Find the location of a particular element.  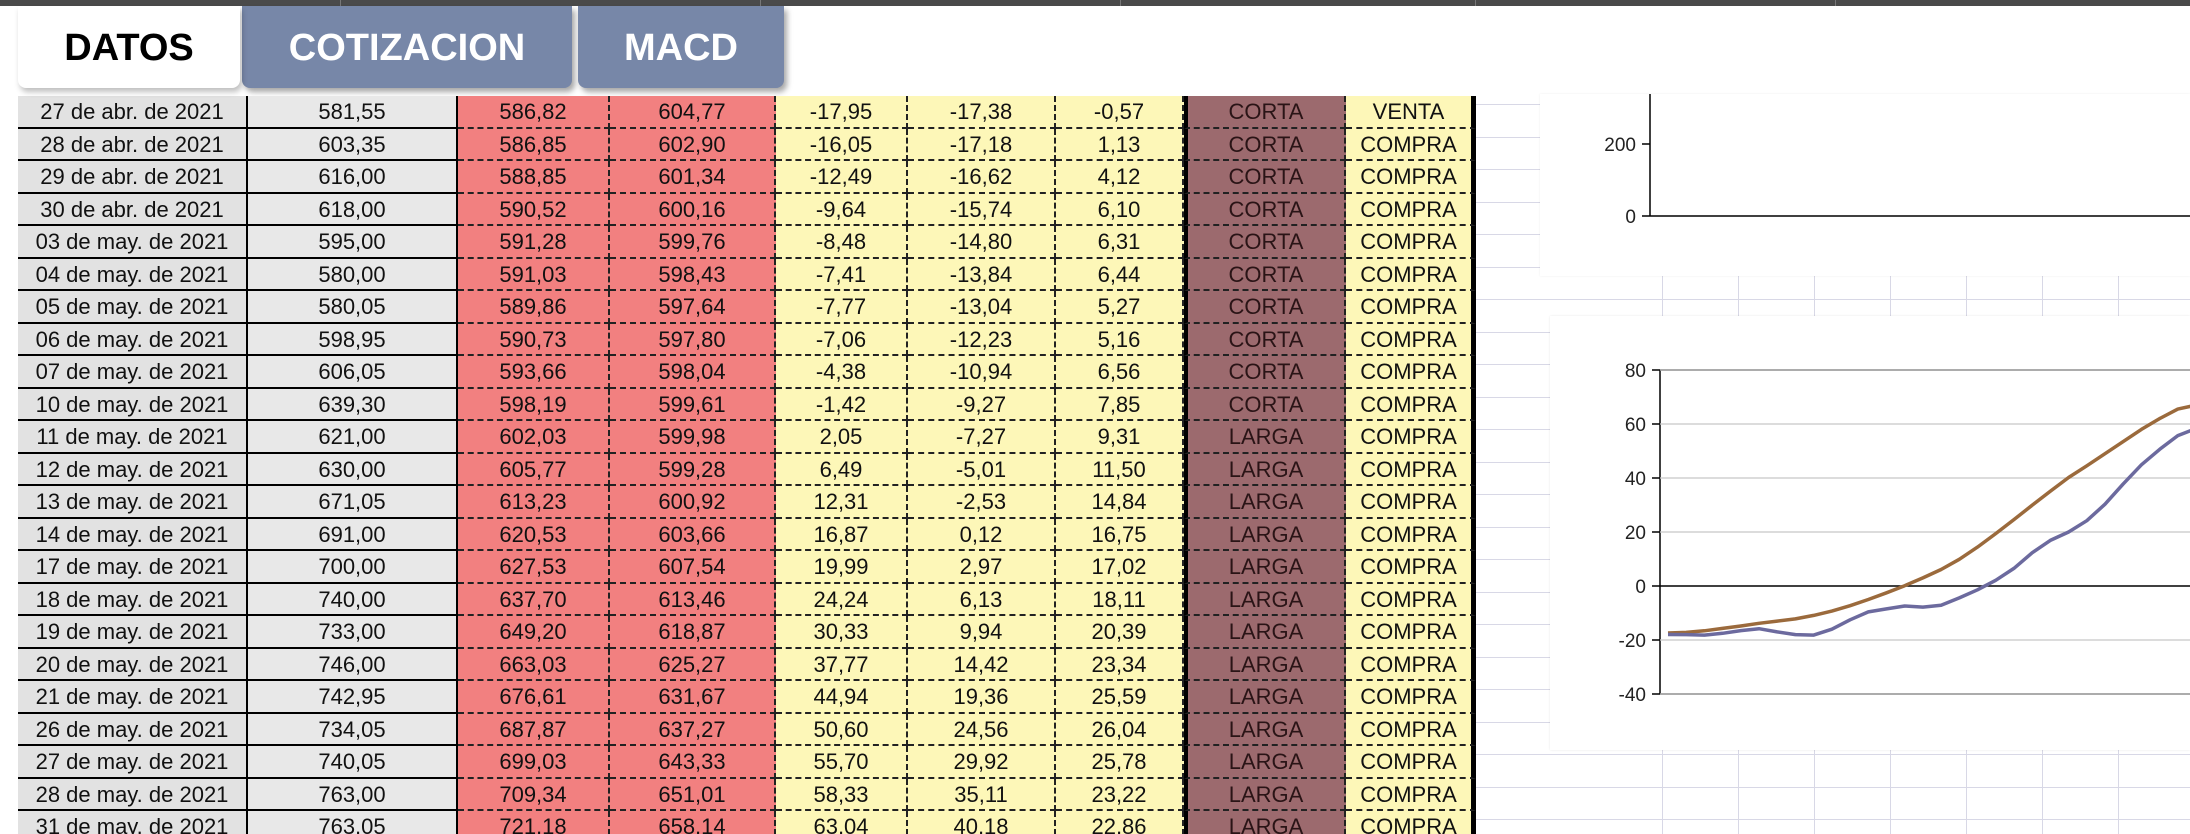

ema-short-cell: 591,03 is located at coordinates (534, 274).